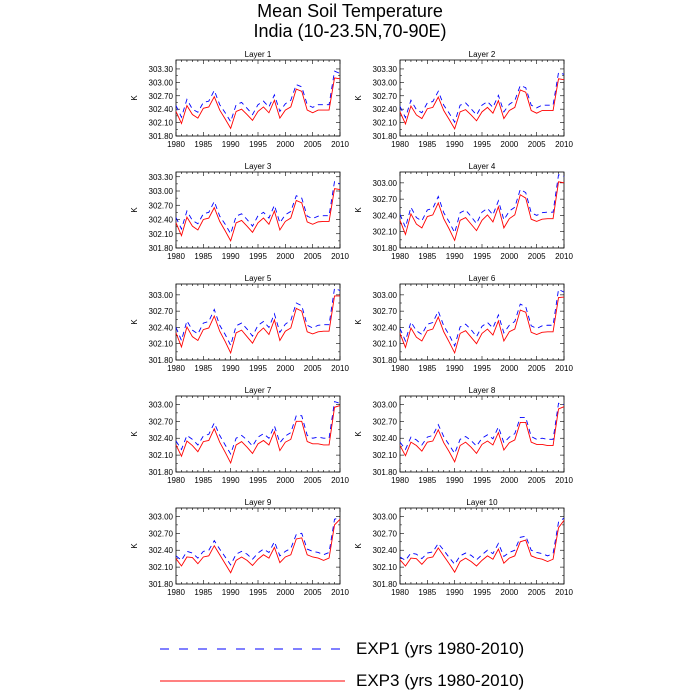 The width and height of the screenshot is (700, 700). I want to click on legend-label-exp3: EXP3 (yrs 1980-2010), so click(440, 680).